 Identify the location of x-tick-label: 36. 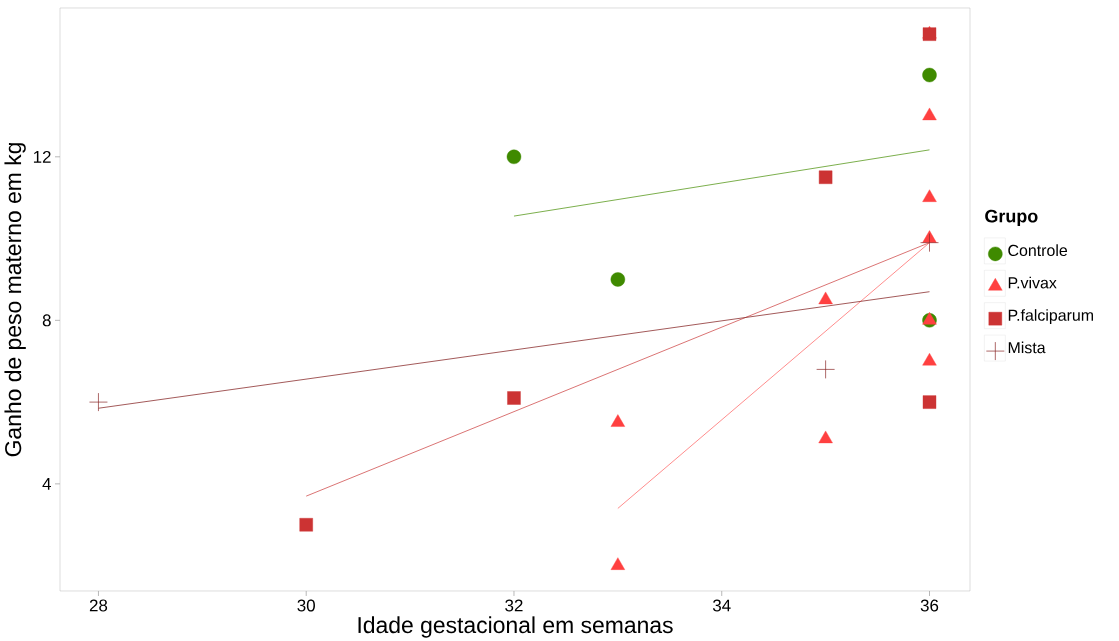
(929, 605).